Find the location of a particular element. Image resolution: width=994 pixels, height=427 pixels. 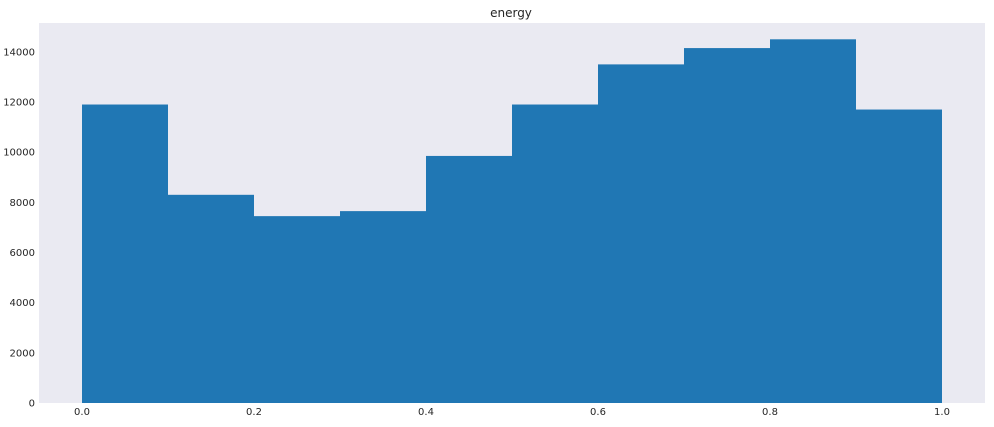

y-tick-label: 4000 is located at coordinates (22, 303).